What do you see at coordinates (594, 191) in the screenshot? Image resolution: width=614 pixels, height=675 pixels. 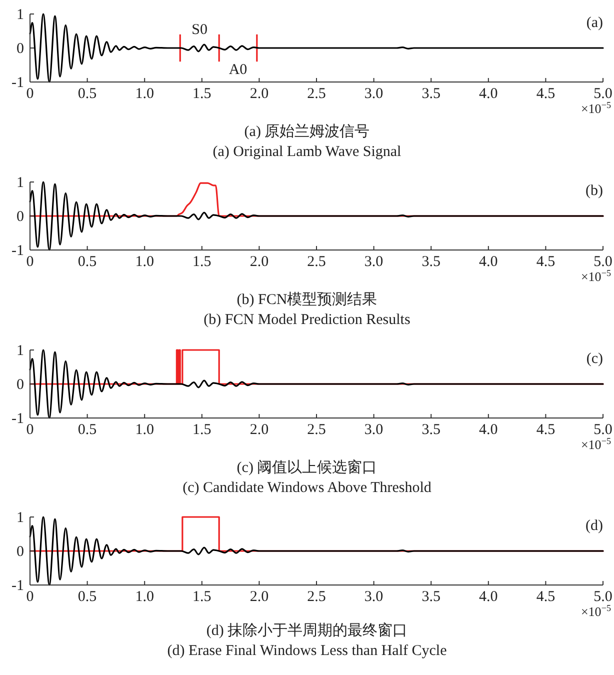 I see `annotation: (b)` at bounding box center [594, 191].